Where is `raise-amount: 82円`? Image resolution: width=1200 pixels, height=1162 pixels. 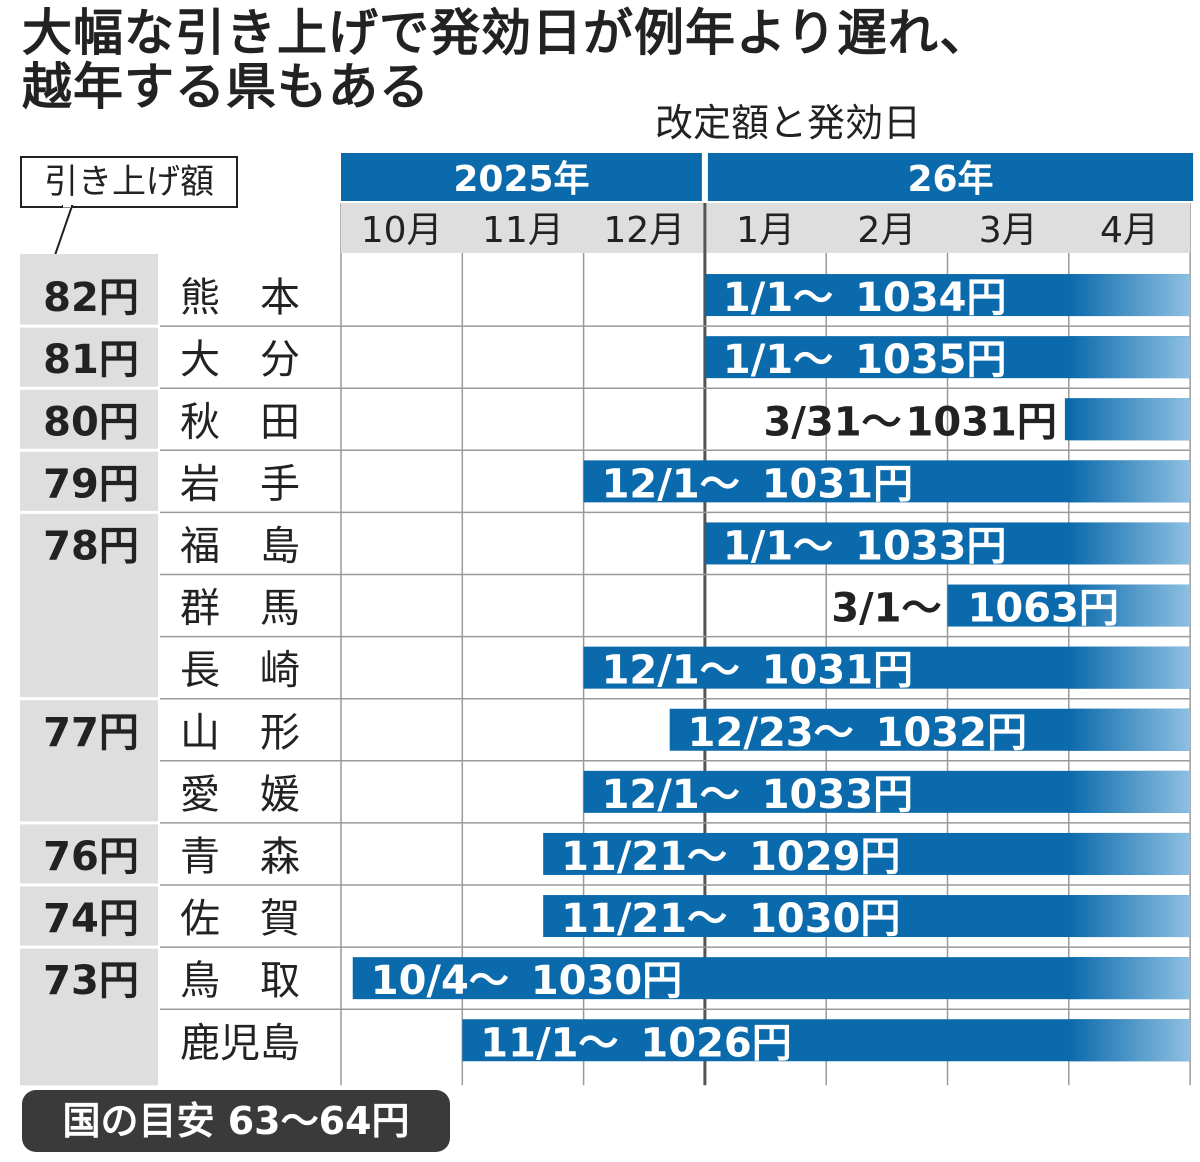 raise-amount: 82円 is located at coordinates (91, 298).